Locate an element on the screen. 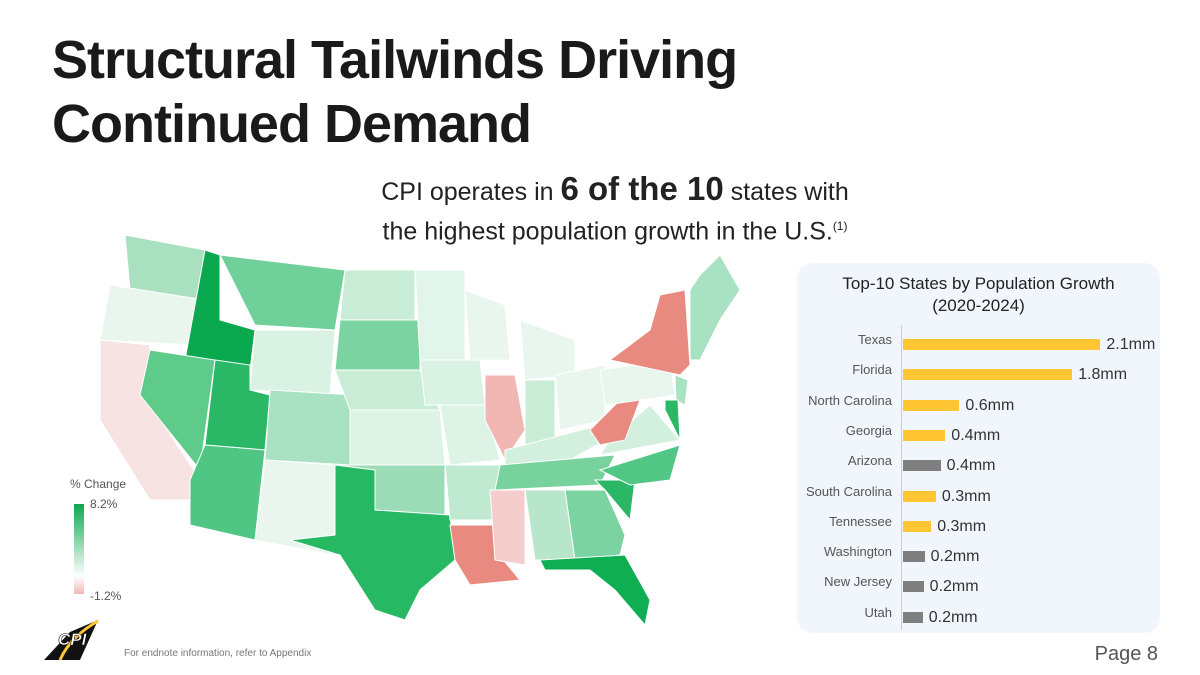 The height and width of the screenshot is (675, 1200). bar-label: Washington is located at coordinates (857, 552).